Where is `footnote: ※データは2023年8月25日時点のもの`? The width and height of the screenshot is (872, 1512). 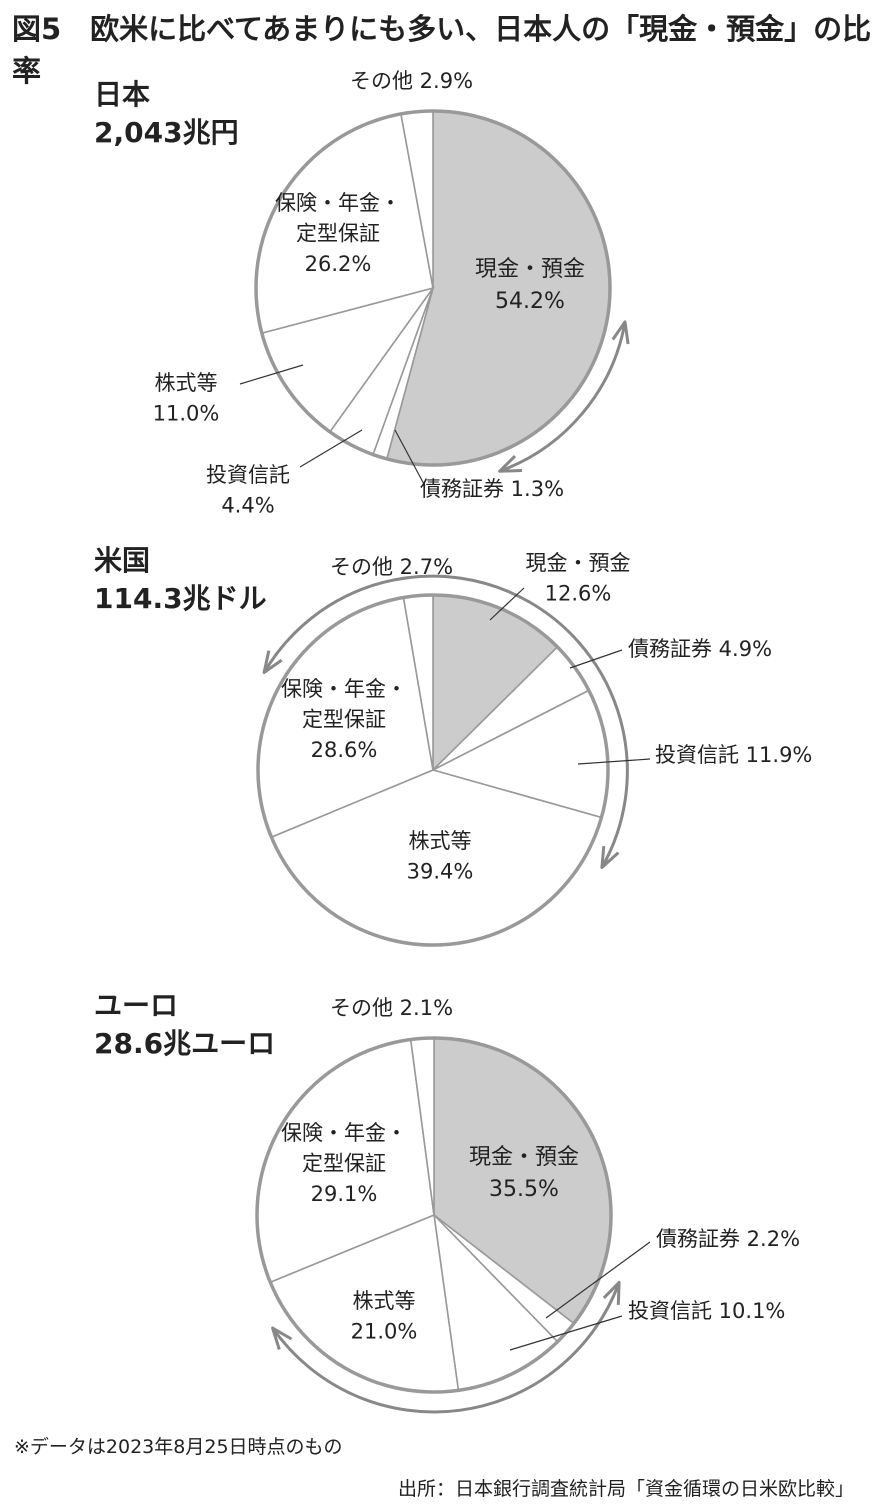
footnote: ※データは2023年8月25日時点のもの is located at coordinates (178, 1447).